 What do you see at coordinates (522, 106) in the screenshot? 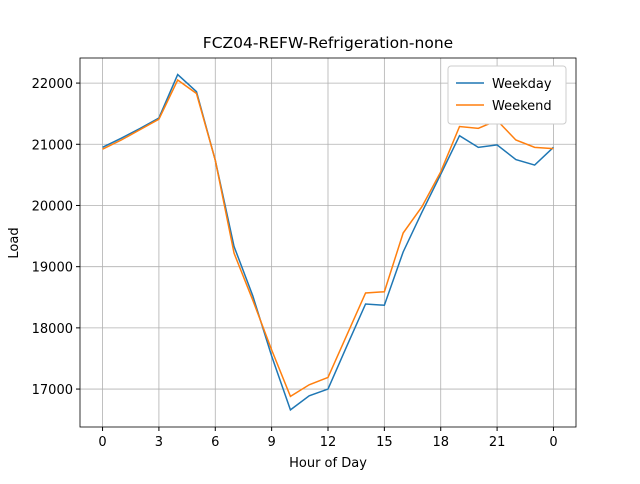
I see `legend-label: Weekend` at bounding box center [522, 106].